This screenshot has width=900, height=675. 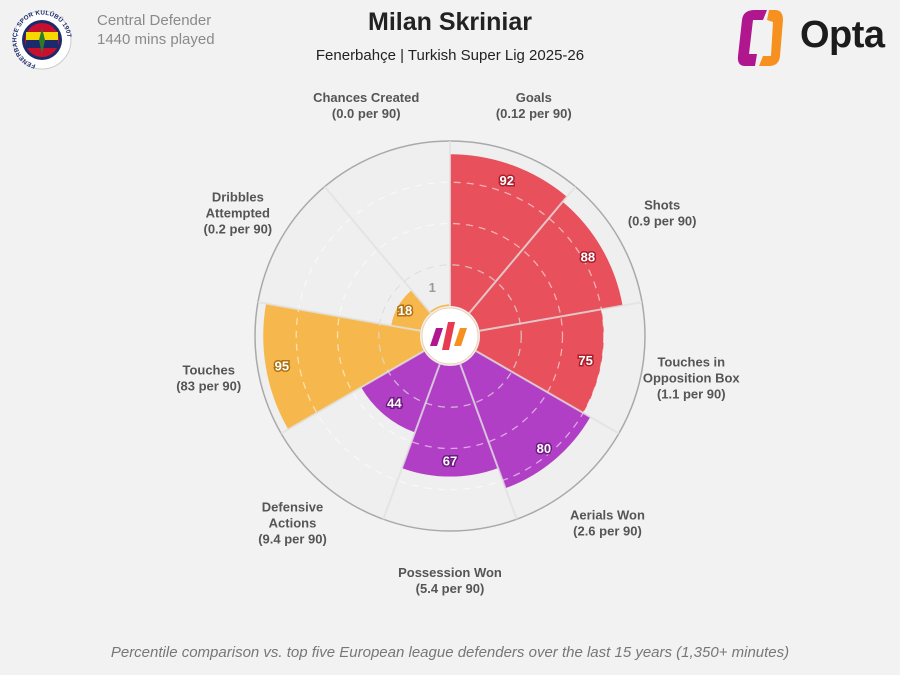 I want to click on bar-dribbles, so click(x=411, y=310).